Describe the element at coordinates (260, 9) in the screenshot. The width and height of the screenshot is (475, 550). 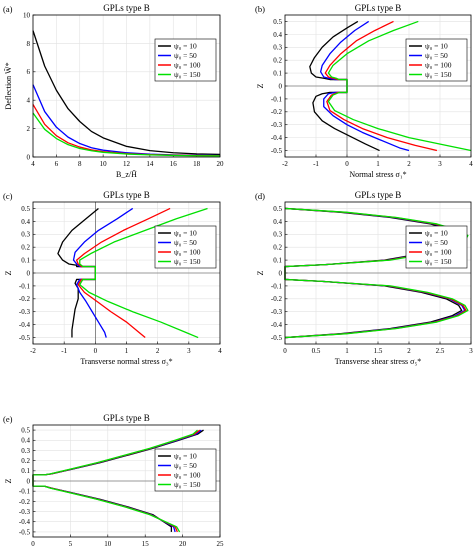
I see `panel-label: (b)` at that location.